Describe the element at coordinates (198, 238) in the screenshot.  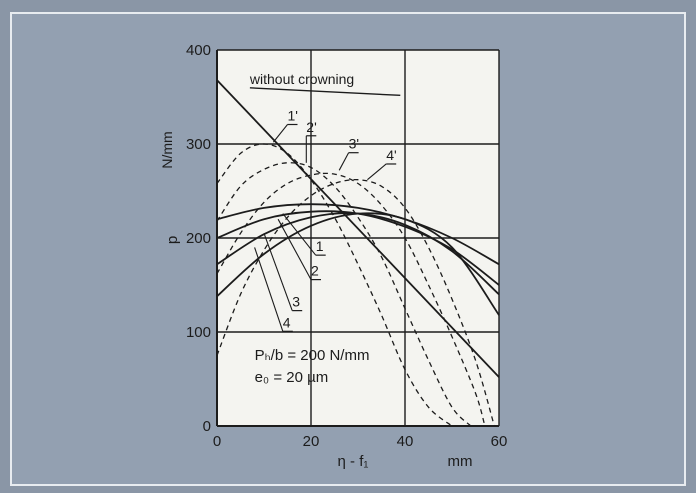
I see `y-tick-label: 200` at that location.